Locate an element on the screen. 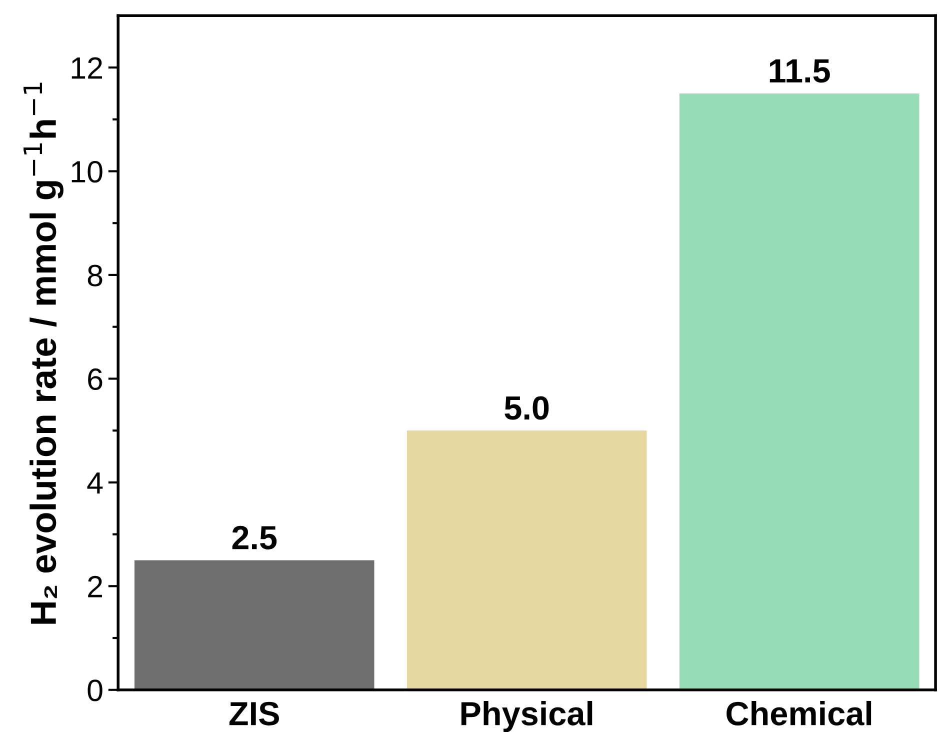 The width and height of the screenshot is (945, 745). data-label: 11.5 is located at coordinates (800, 71).